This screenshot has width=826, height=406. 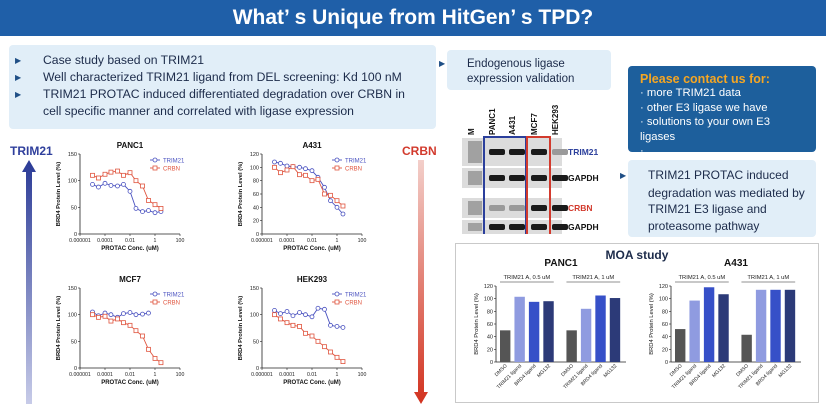 What do you see at coordinates (705, 79) in the screenshot?
I see `contact-header: Please contact us for:` at bounding box center [705, 79].